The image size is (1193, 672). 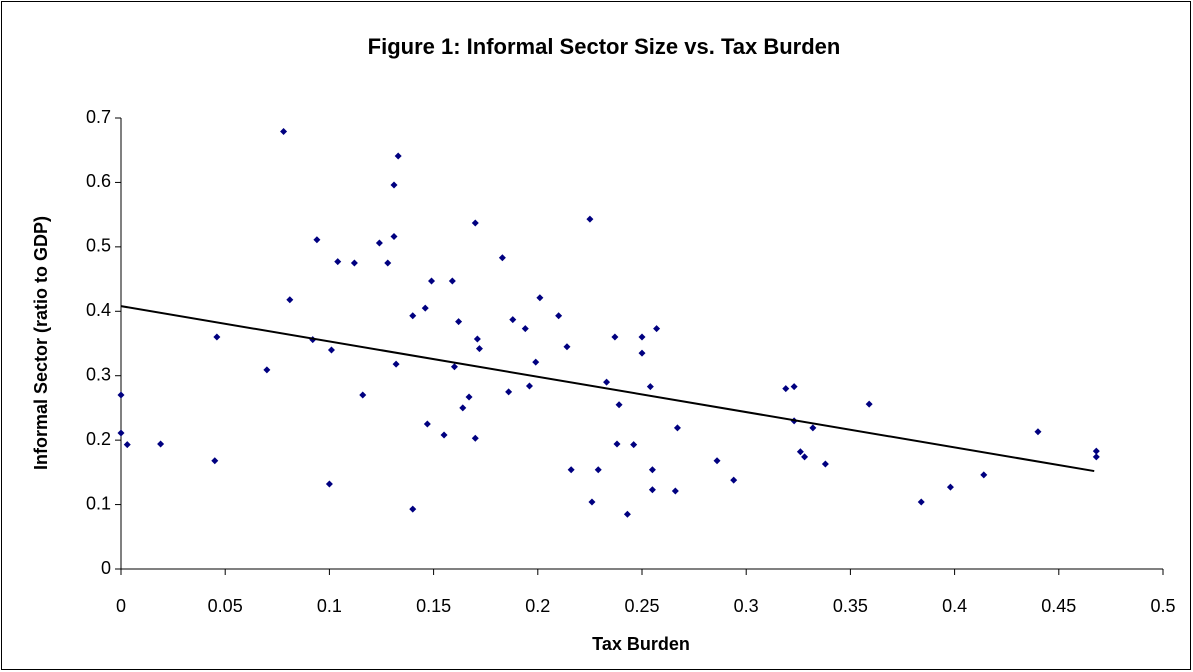 I want to click on y-tick-label: 0.4, so click(x=98, y=310).